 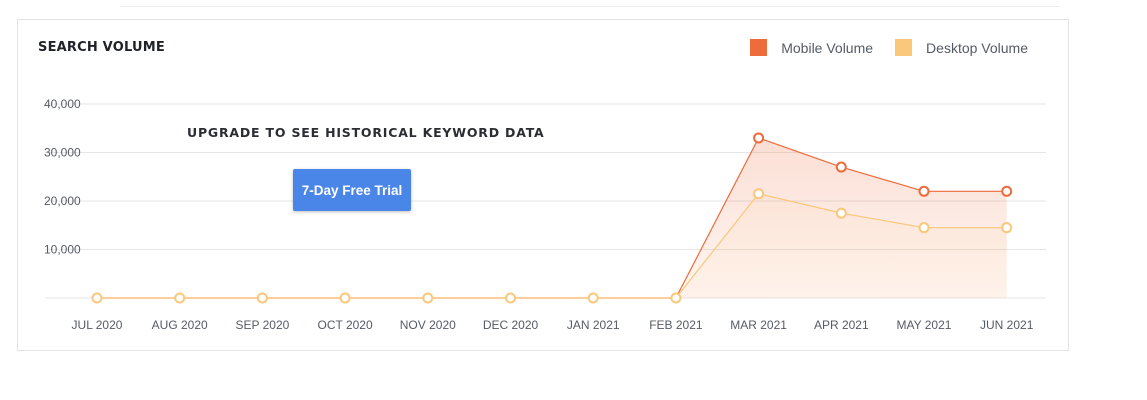 I want to click on y-tick-label: 30,000, so click(x=62, y=153).